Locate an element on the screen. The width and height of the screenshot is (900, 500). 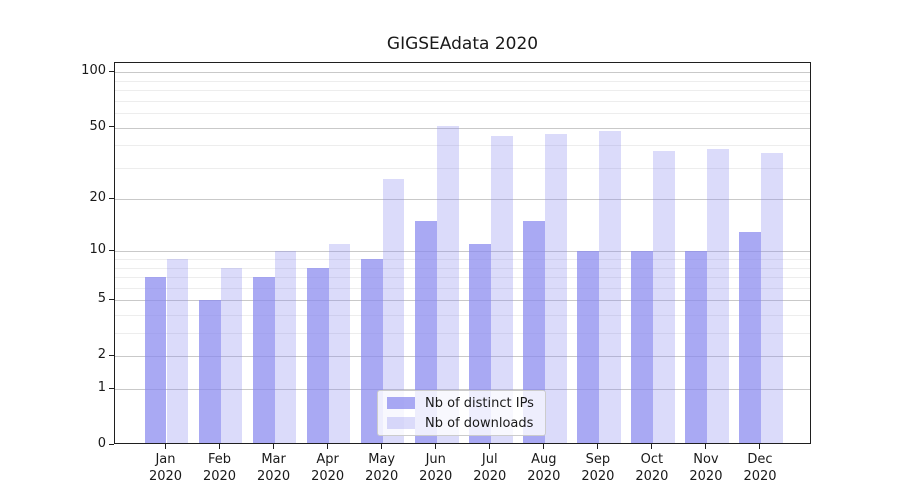
x-tick-label-Apr: Apr 2020 is located at coordinates (328, 468).